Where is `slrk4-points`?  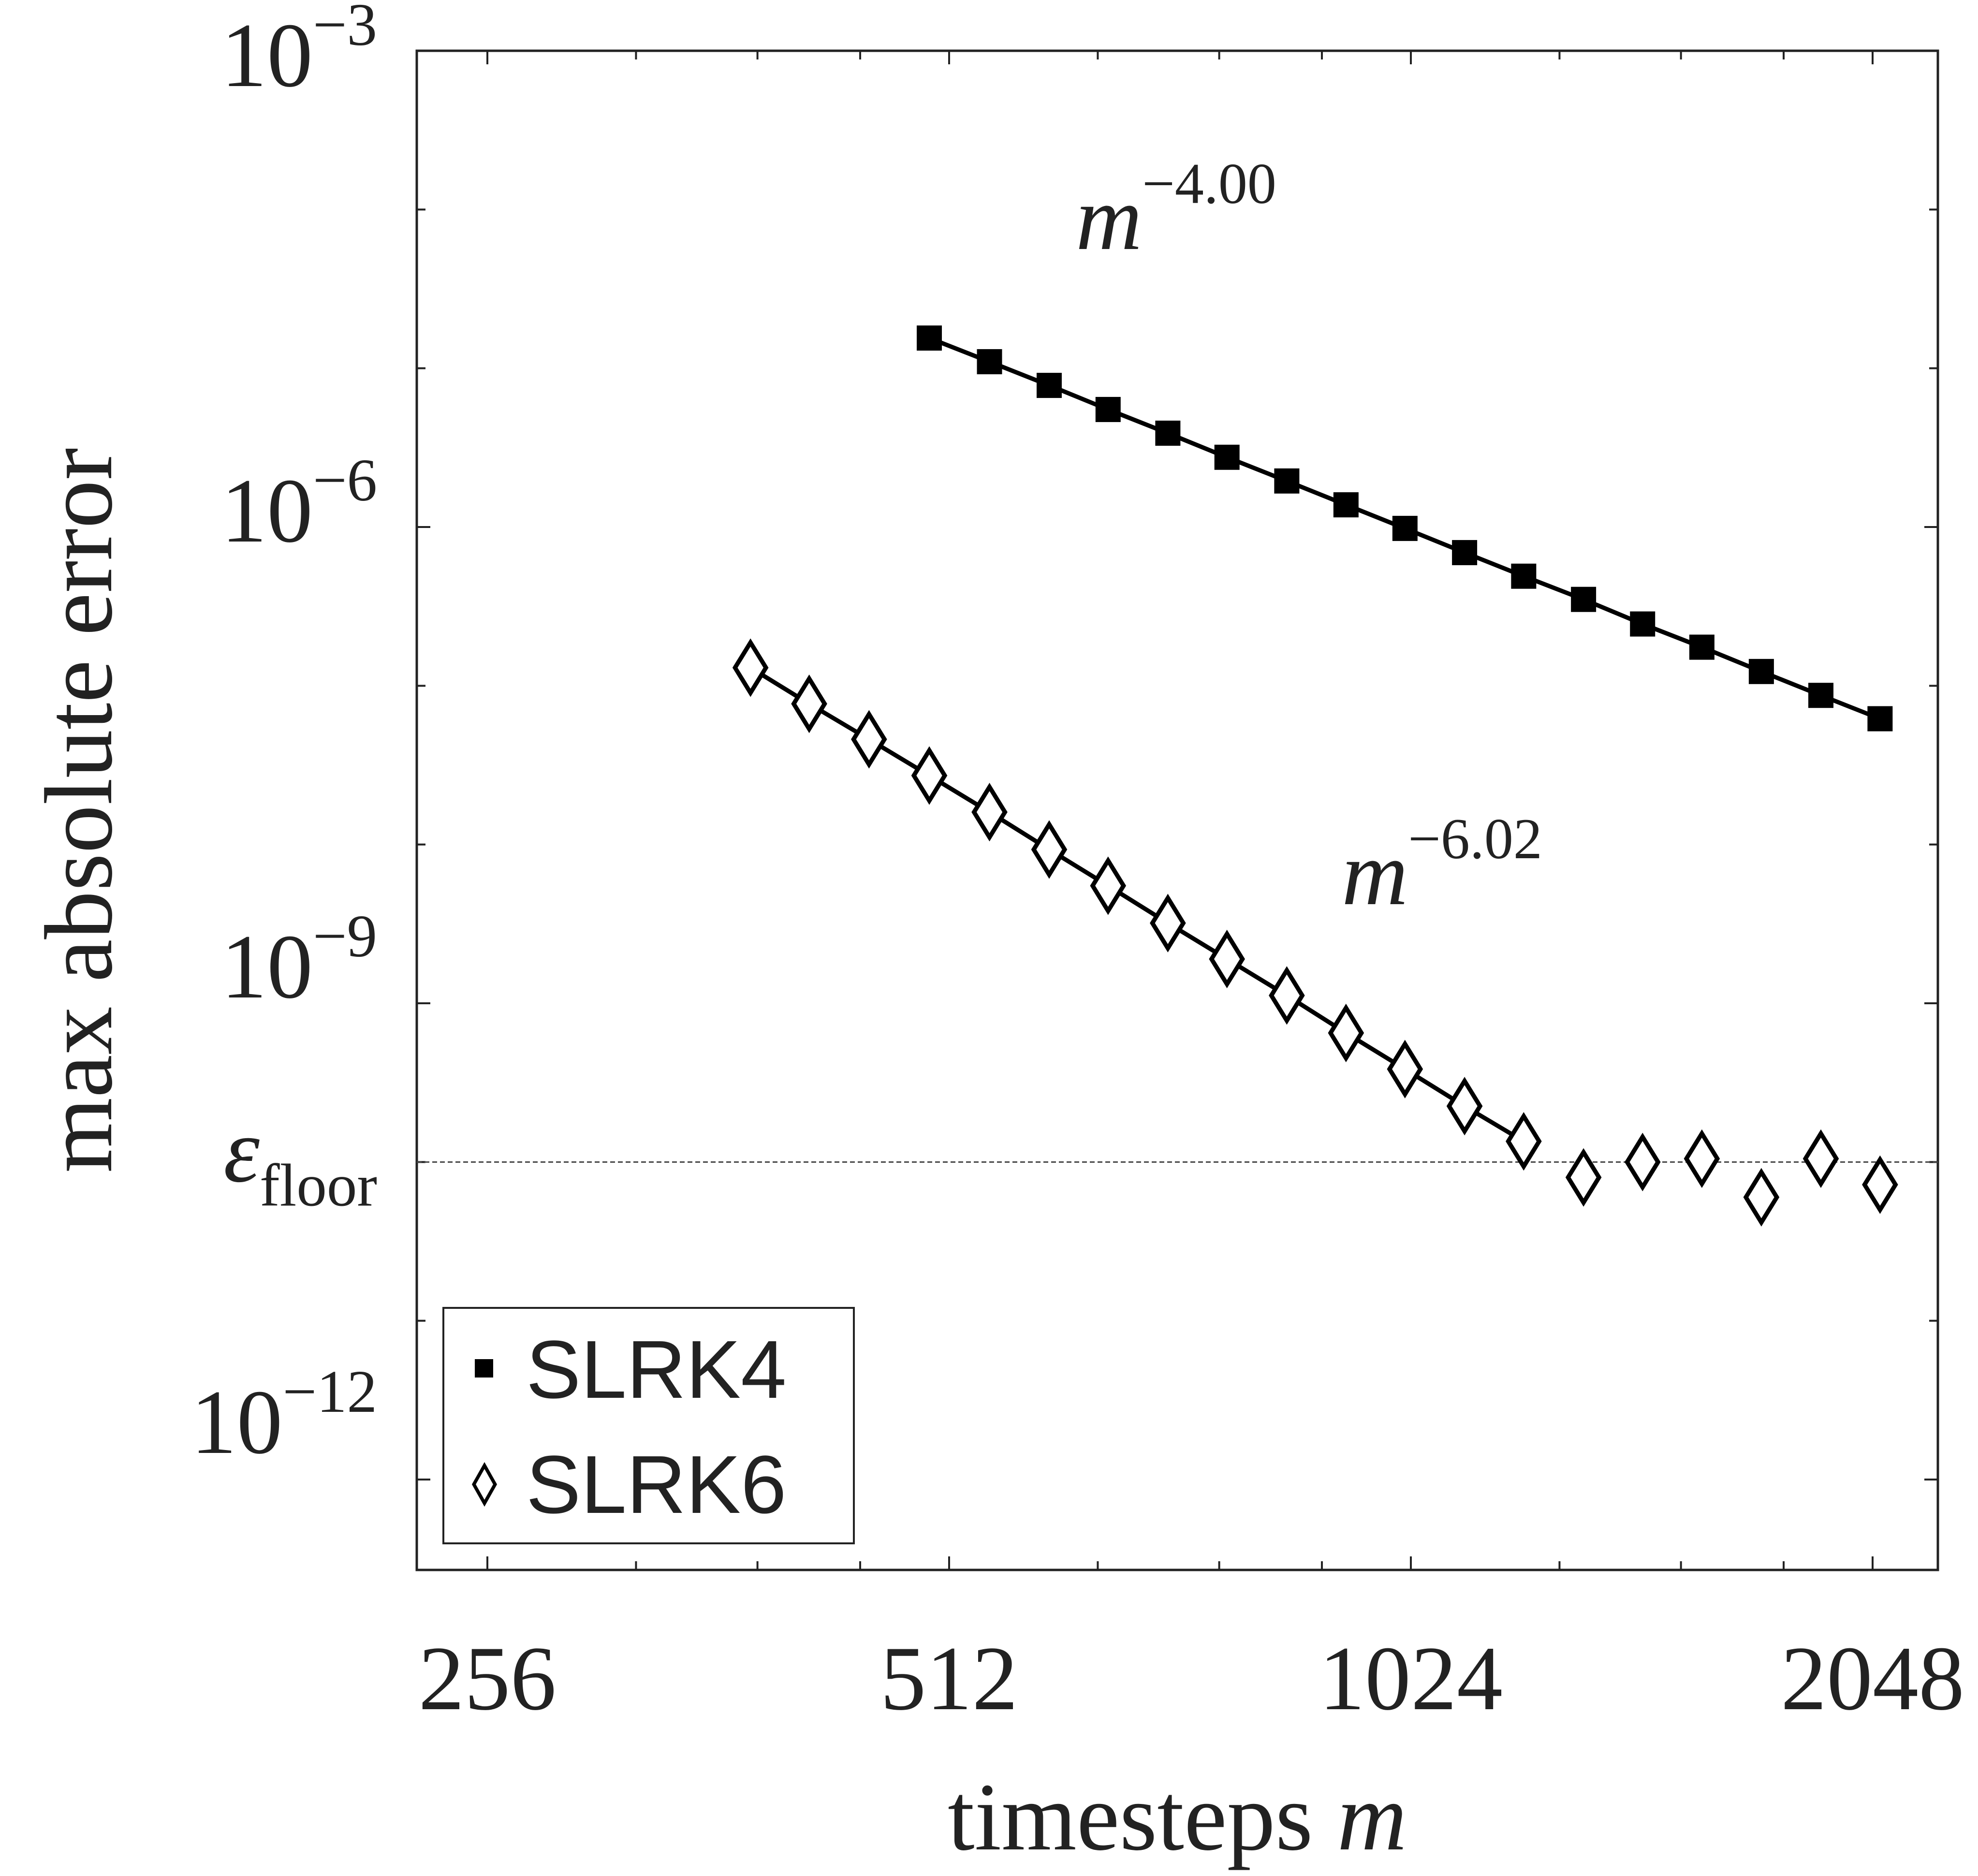
slrk4-points is located at coordinates (1405, 528).